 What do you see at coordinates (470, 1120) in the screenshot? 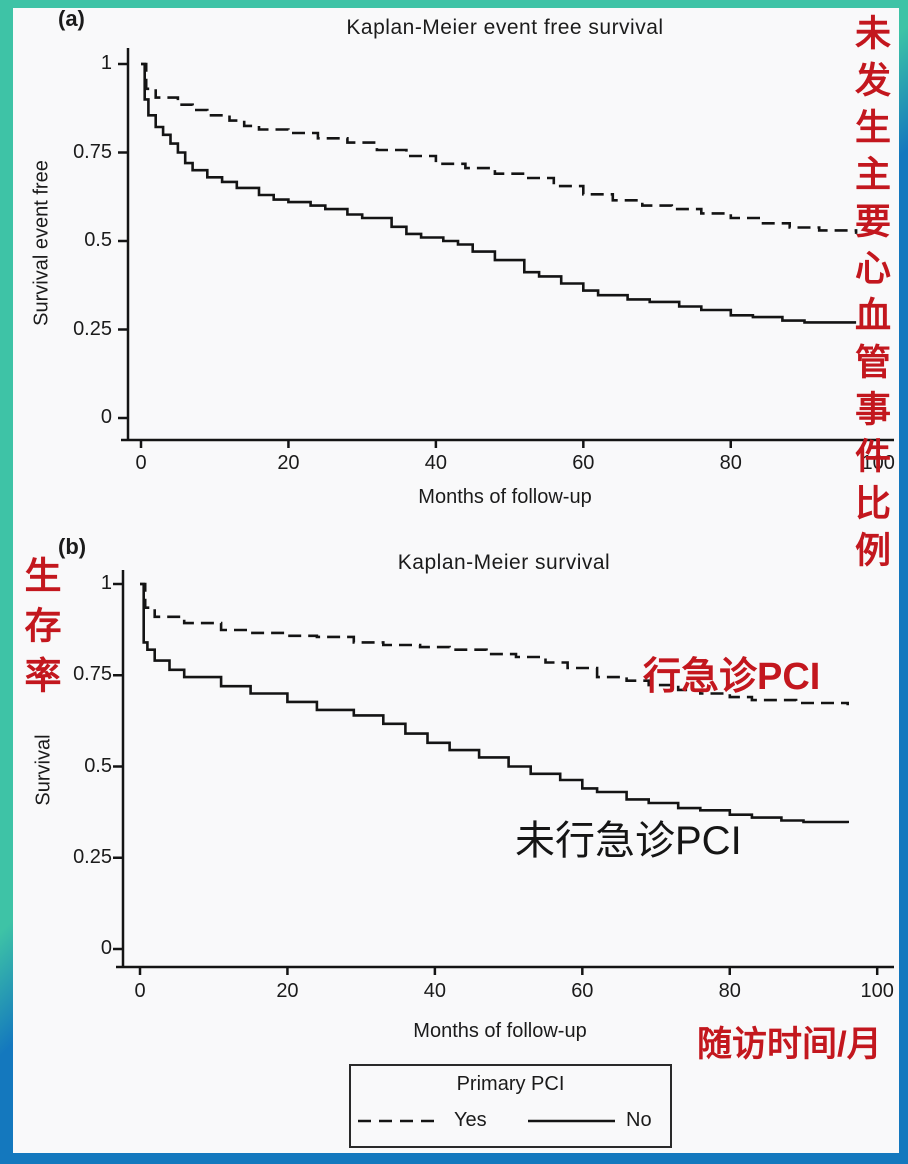
I see `legend-yes-label: Yes` at bounding box center [470, 1120].